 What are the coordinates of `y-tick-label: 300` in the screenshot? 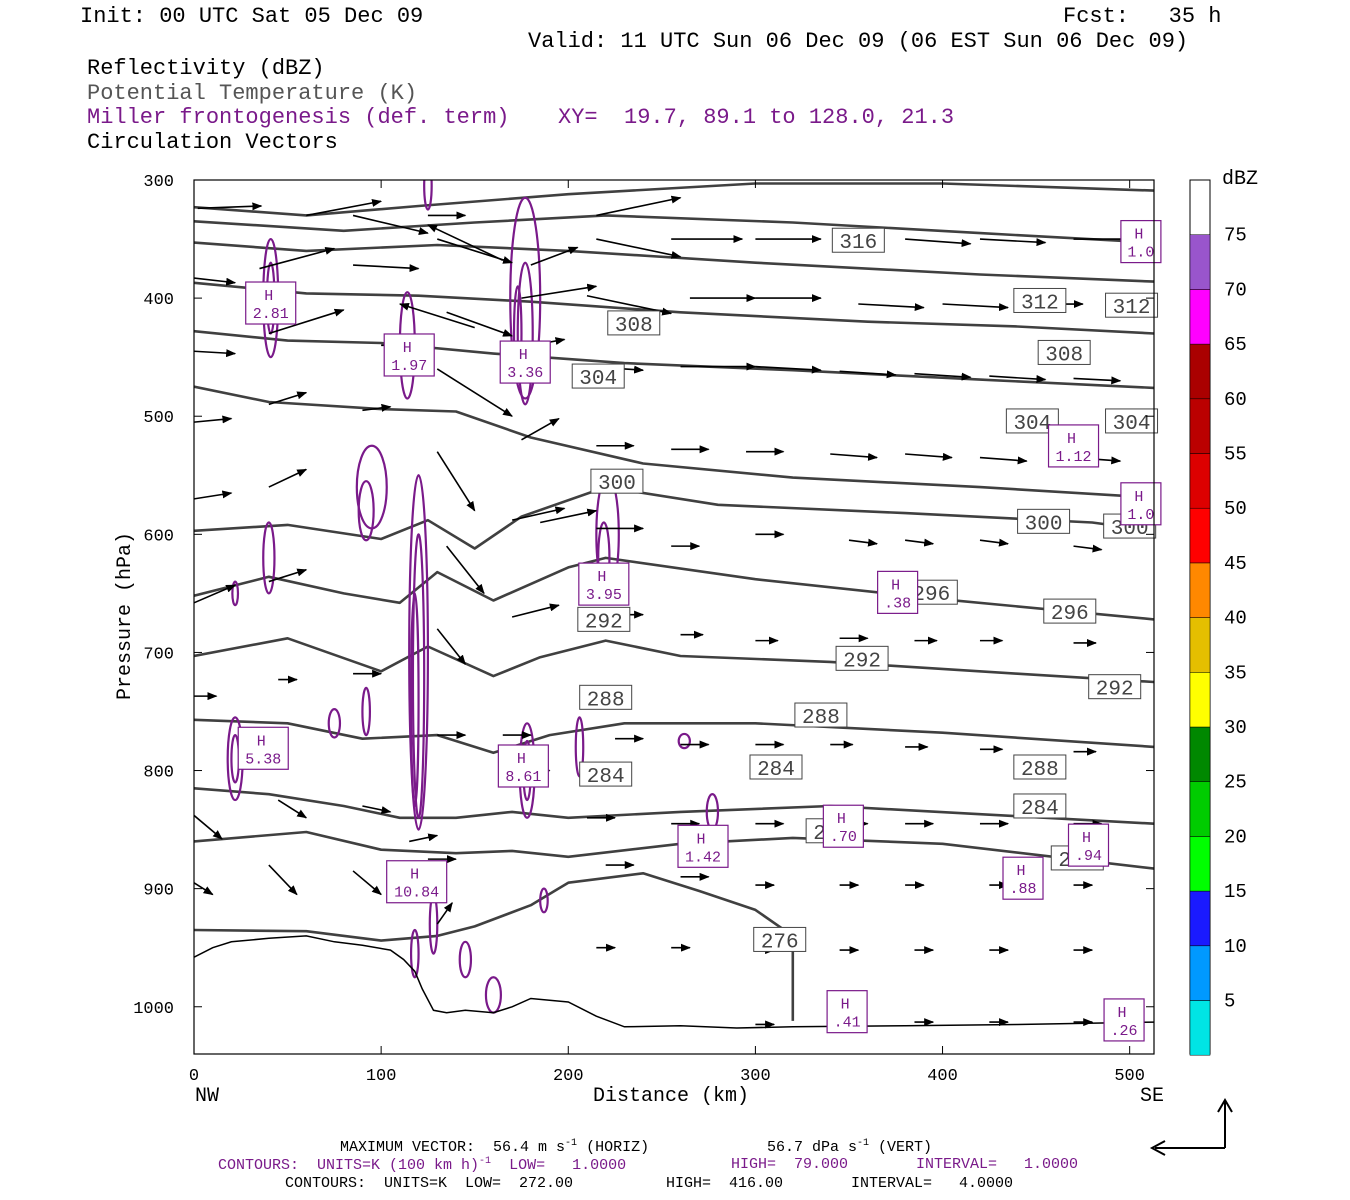 It's located at (158, 182).